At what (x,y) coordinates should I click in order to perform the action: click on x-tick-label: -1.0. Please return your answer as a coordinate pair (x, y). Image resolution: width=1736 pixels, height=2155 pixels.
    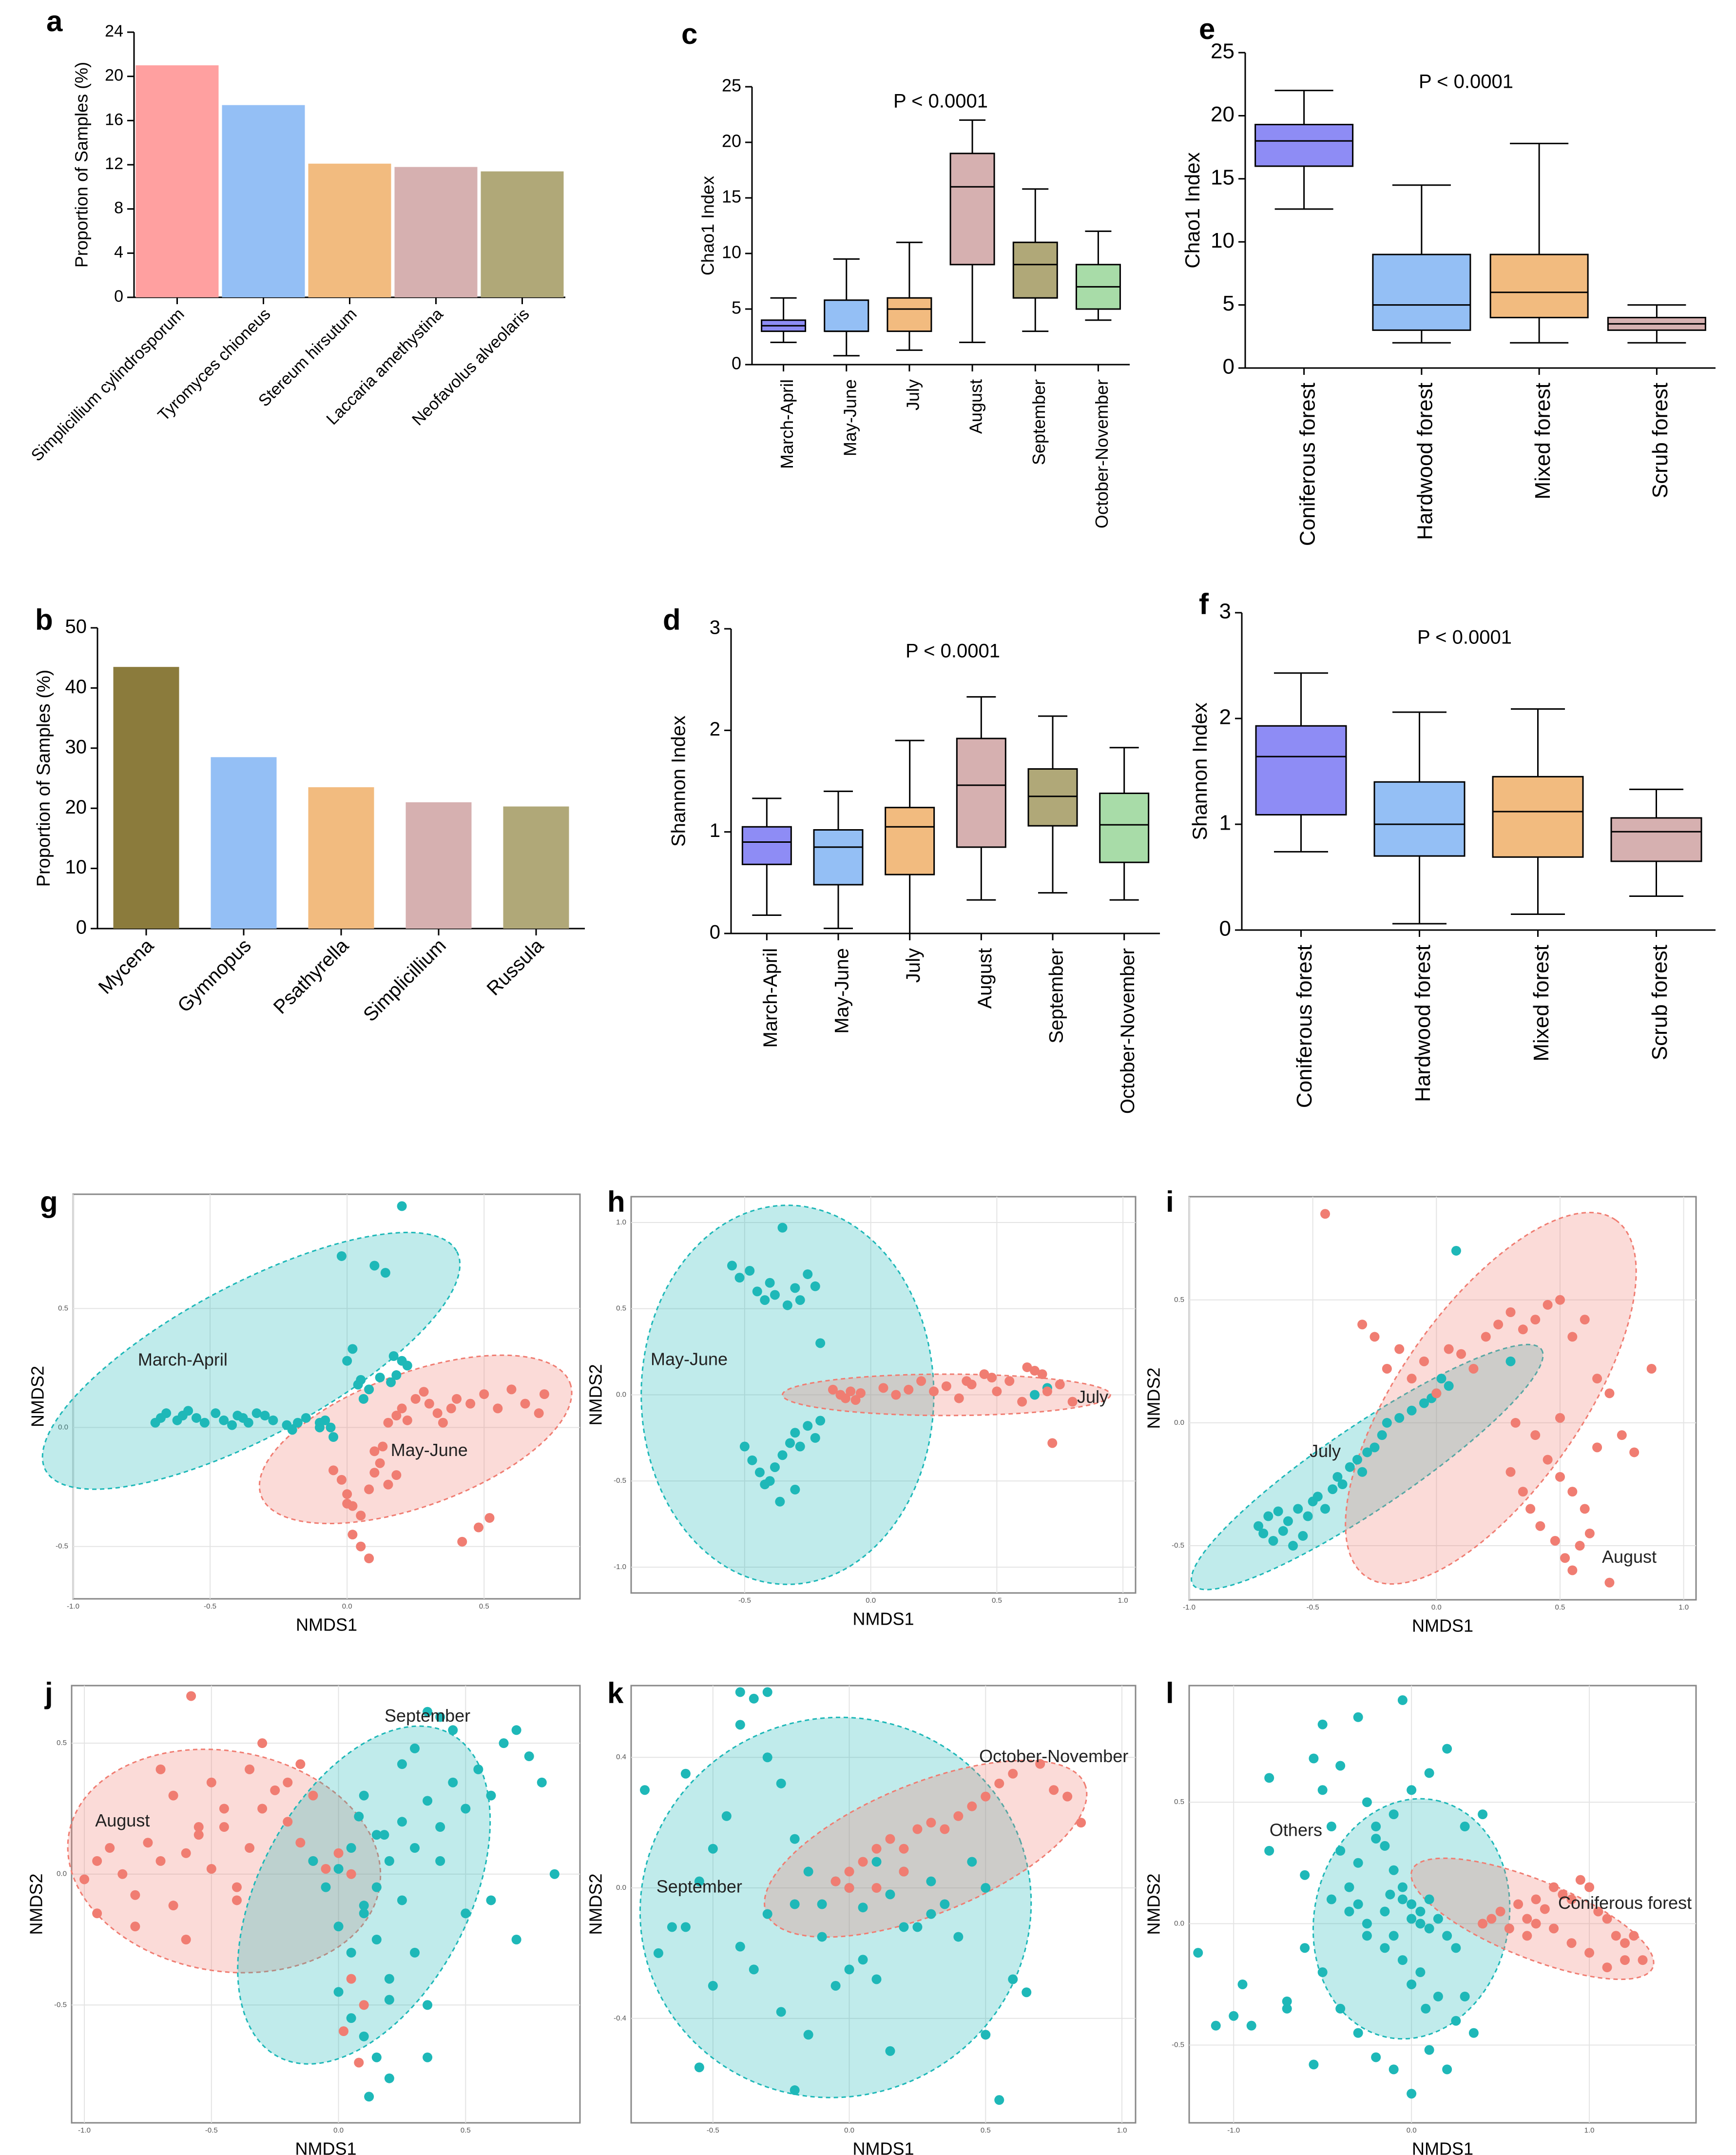
    Looking at the image, I should click on (84, 2130).